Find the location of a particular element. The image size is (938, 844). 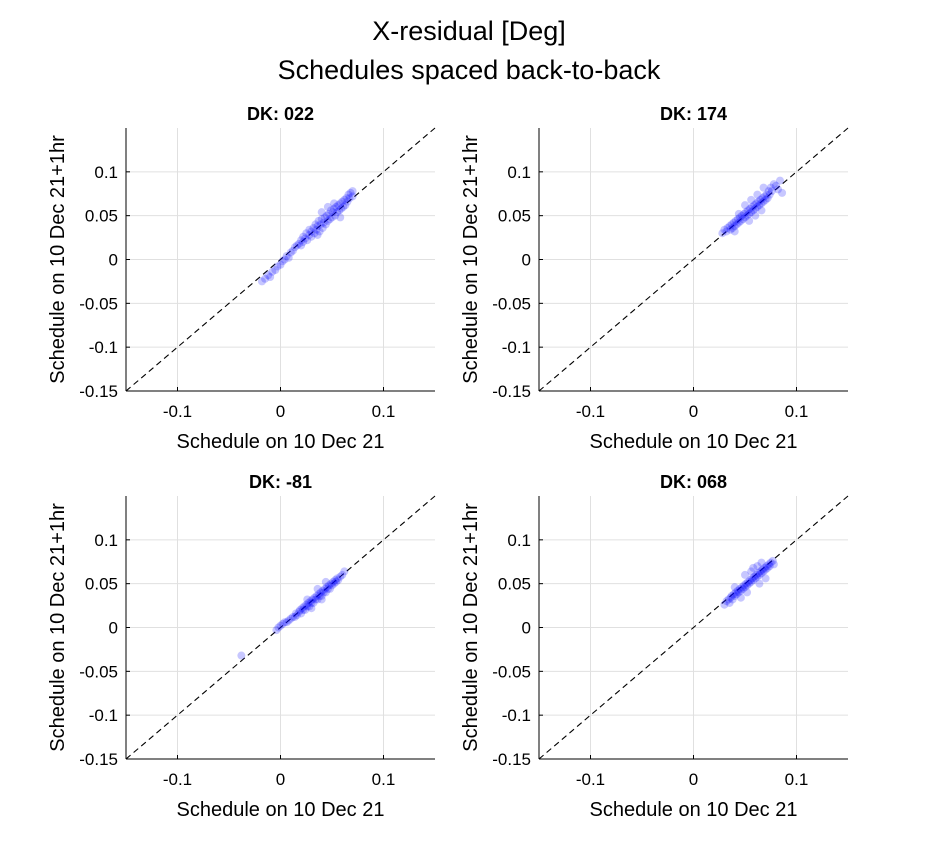

x-tick-label: 0 is located at coordinates (693, 779).